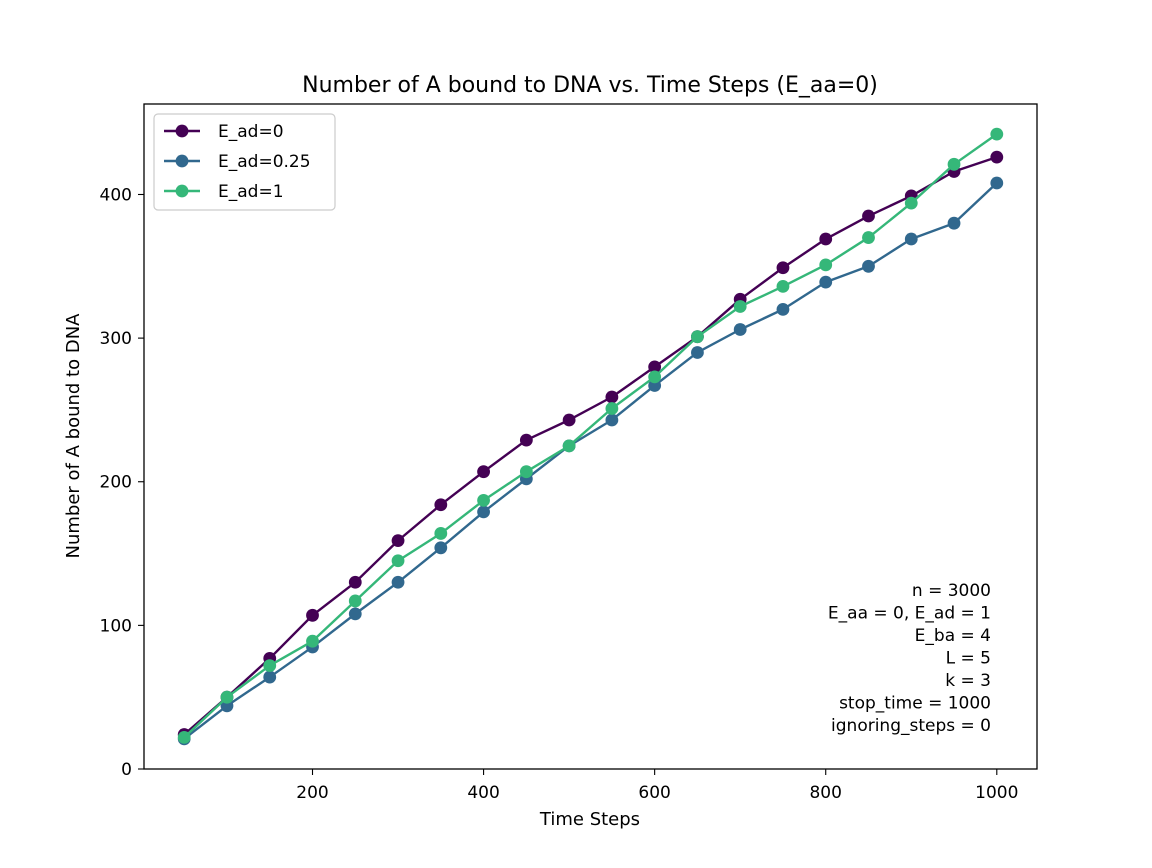 This screenshot has height=868, width=1152. What do you see at coordinates (116, 339) in the screenshot?
I see `y-tick-label: 300` at bounding box center [116, 339].